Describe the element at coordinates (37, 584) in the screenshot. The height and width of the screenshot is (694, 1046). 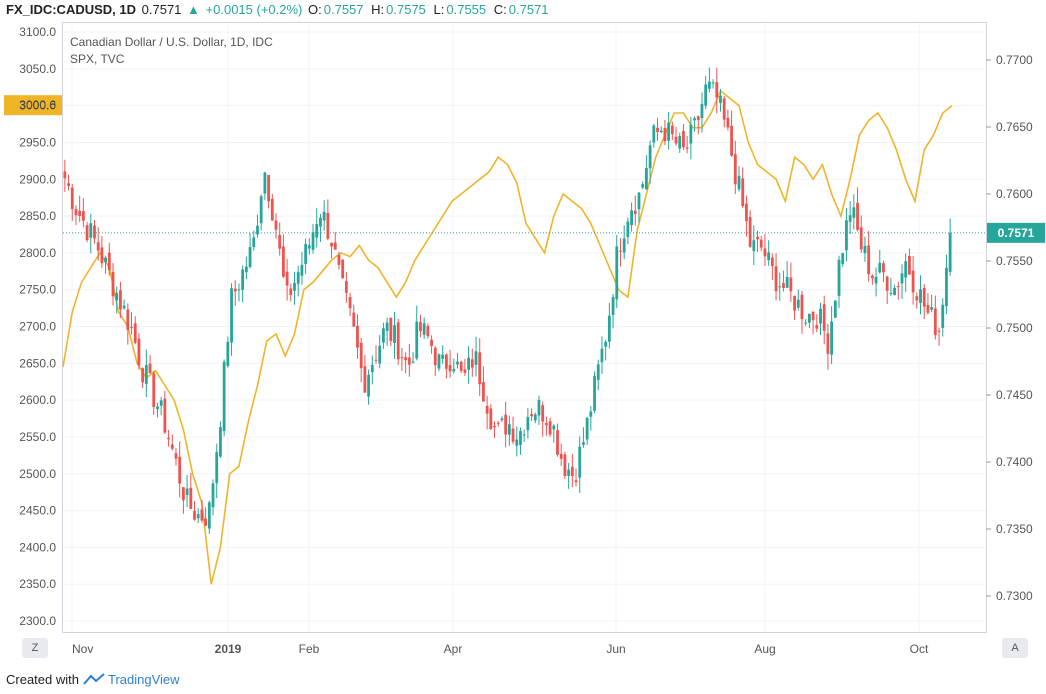
I see `left-tick-label: 2350.0` at that location.